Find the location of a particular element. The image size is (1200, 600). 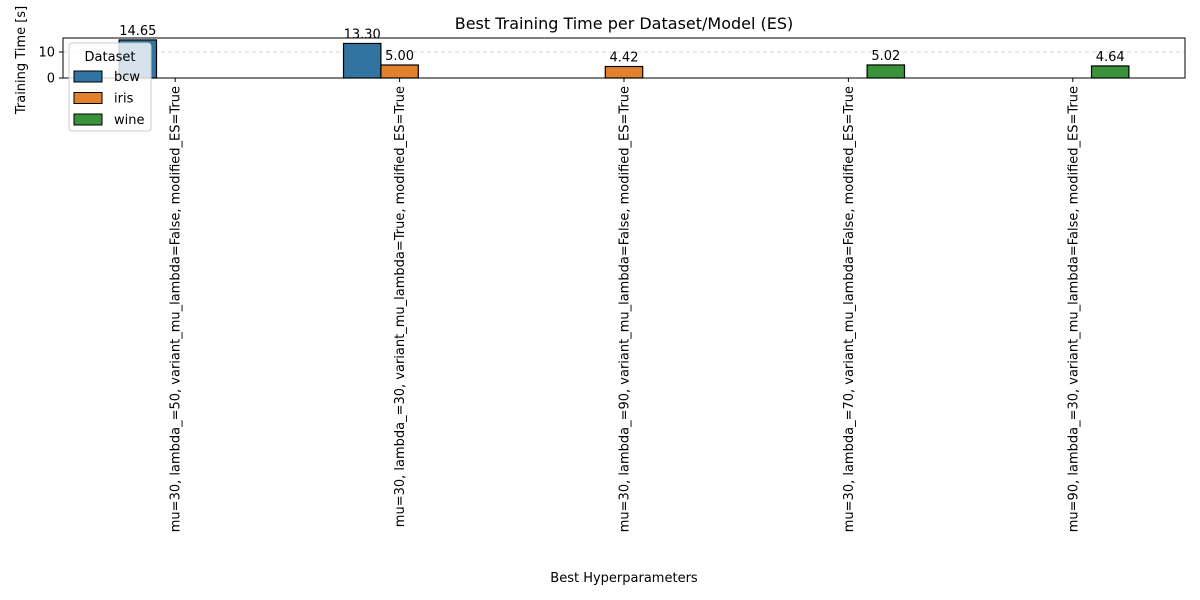

data-label-0: 14.65 is located at coordinates (137, 31).